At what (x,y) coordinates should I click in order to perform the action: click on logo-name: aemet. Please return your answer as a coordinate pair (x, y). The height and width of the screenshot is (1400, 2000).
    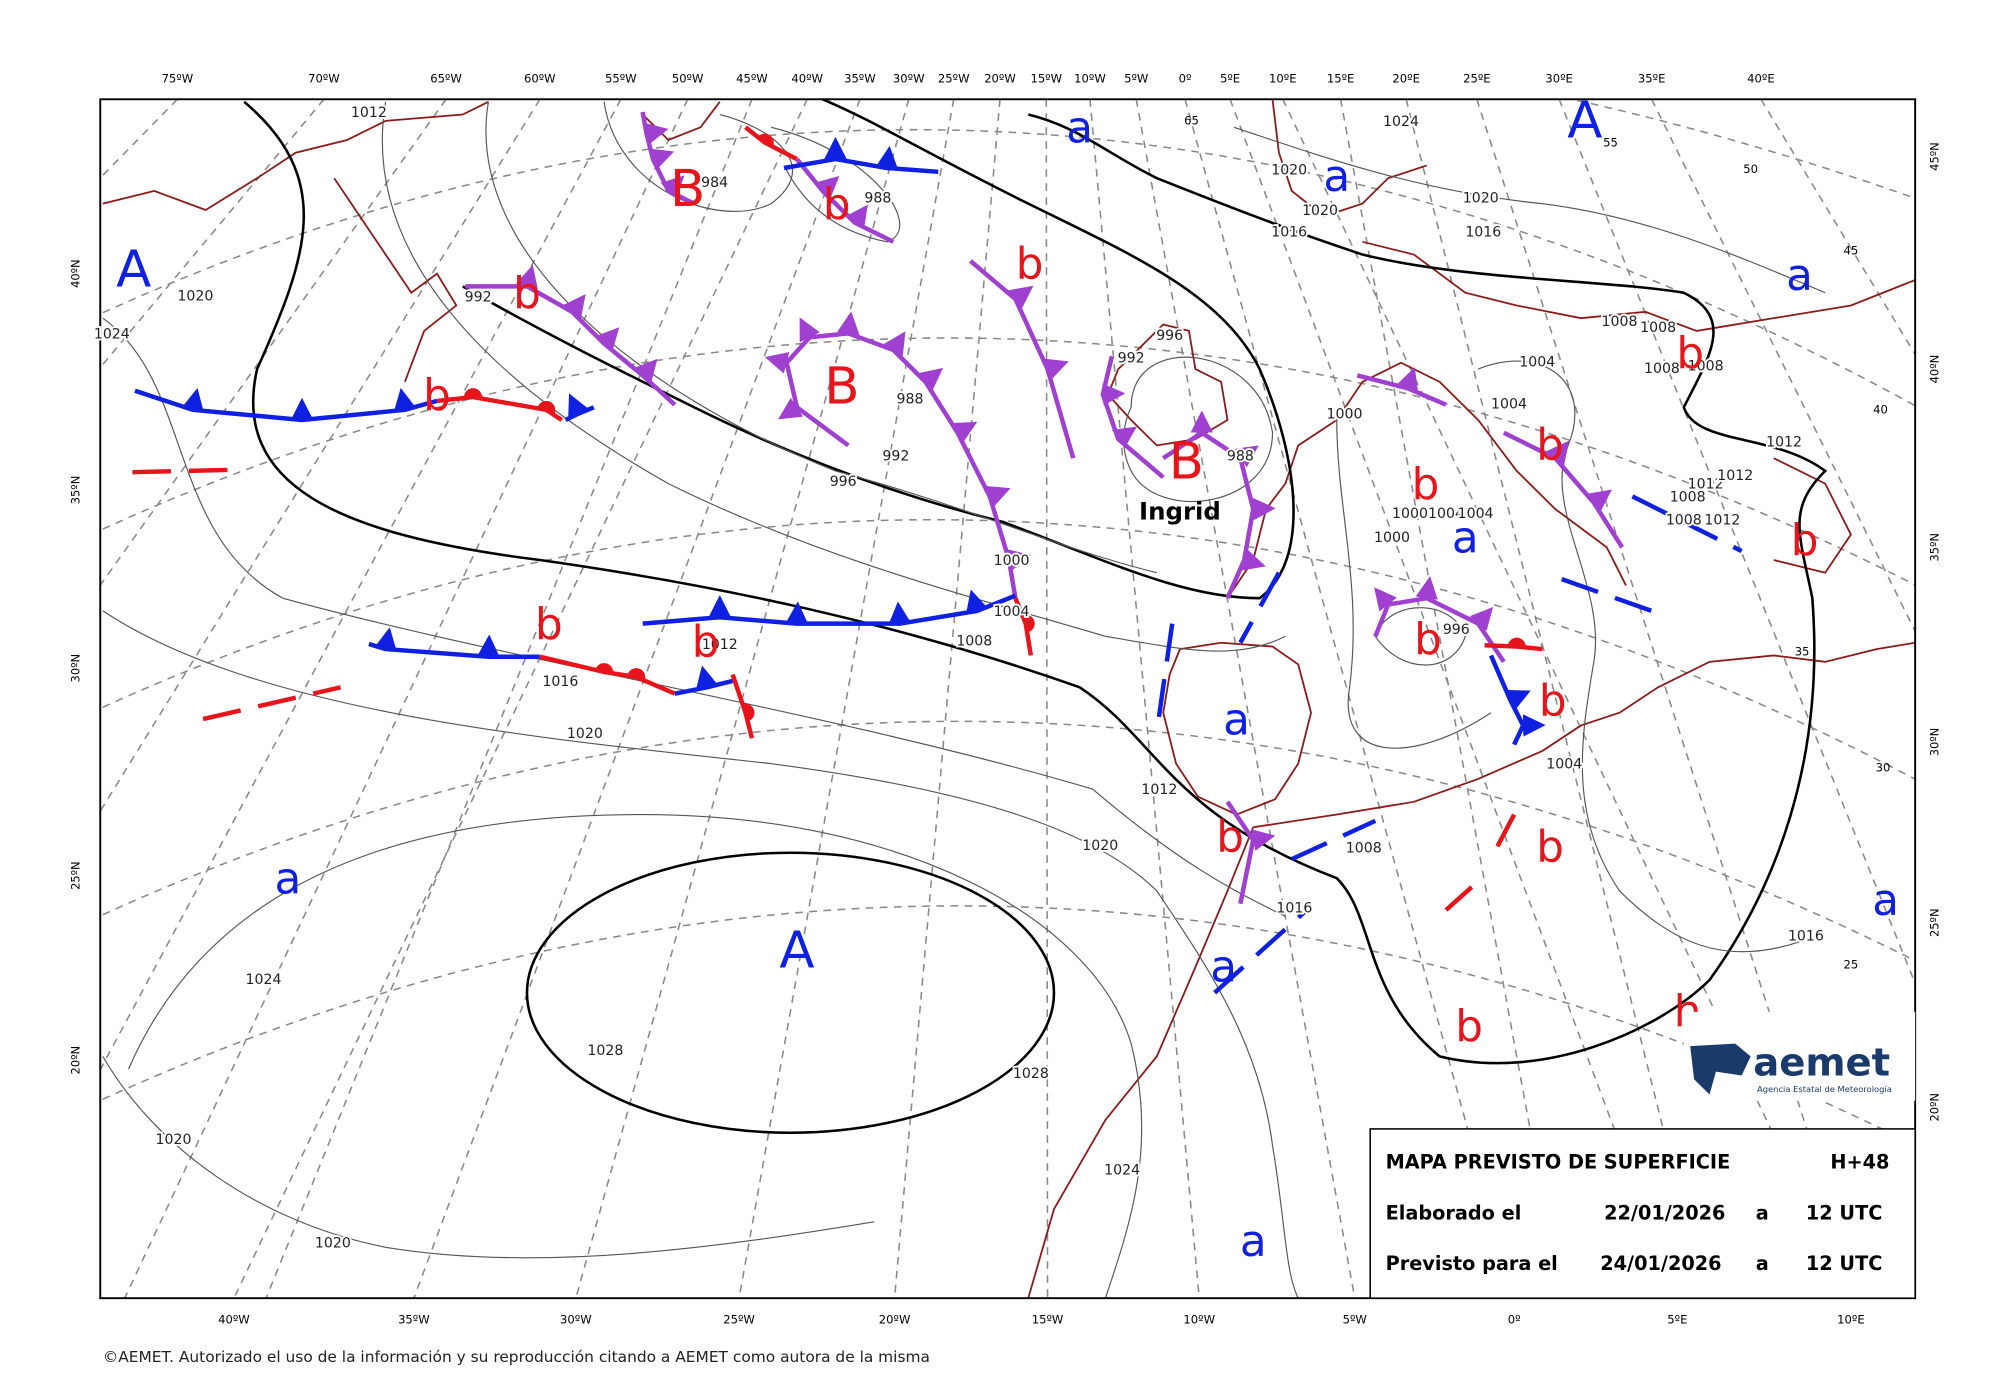
    Looking at the image, I should click on (1821, 1063).